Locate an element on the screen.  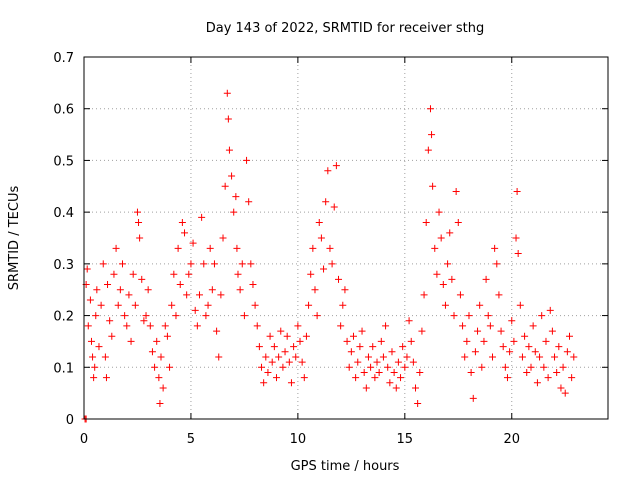
x-tick-label: 10 is located at coordinates (298, 439).